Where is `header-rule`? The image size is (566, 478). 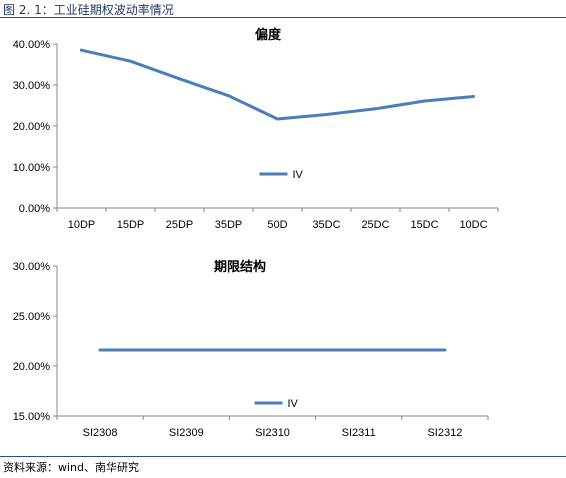 header-rule is located at coordinates (283, 17).